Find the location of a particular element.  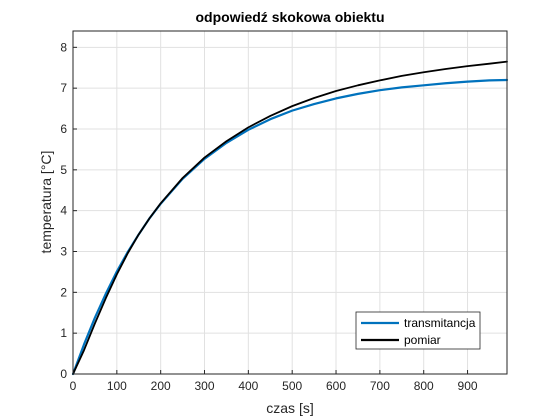

legend-box is located at coordinates (418, 330).